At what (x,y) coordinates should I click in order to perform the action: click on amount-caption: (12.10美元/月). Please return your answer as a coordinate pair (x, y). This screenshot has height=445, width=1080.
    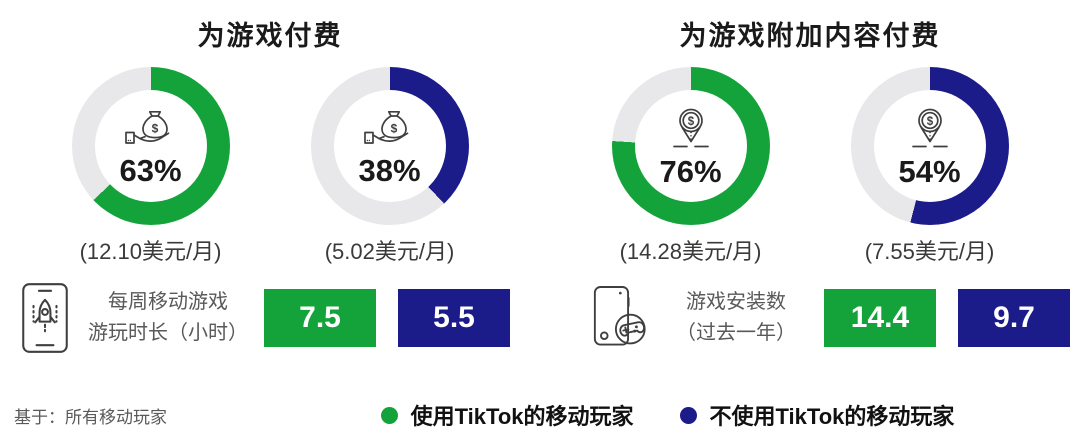
    Looking at the image, I should click on (150, 251).